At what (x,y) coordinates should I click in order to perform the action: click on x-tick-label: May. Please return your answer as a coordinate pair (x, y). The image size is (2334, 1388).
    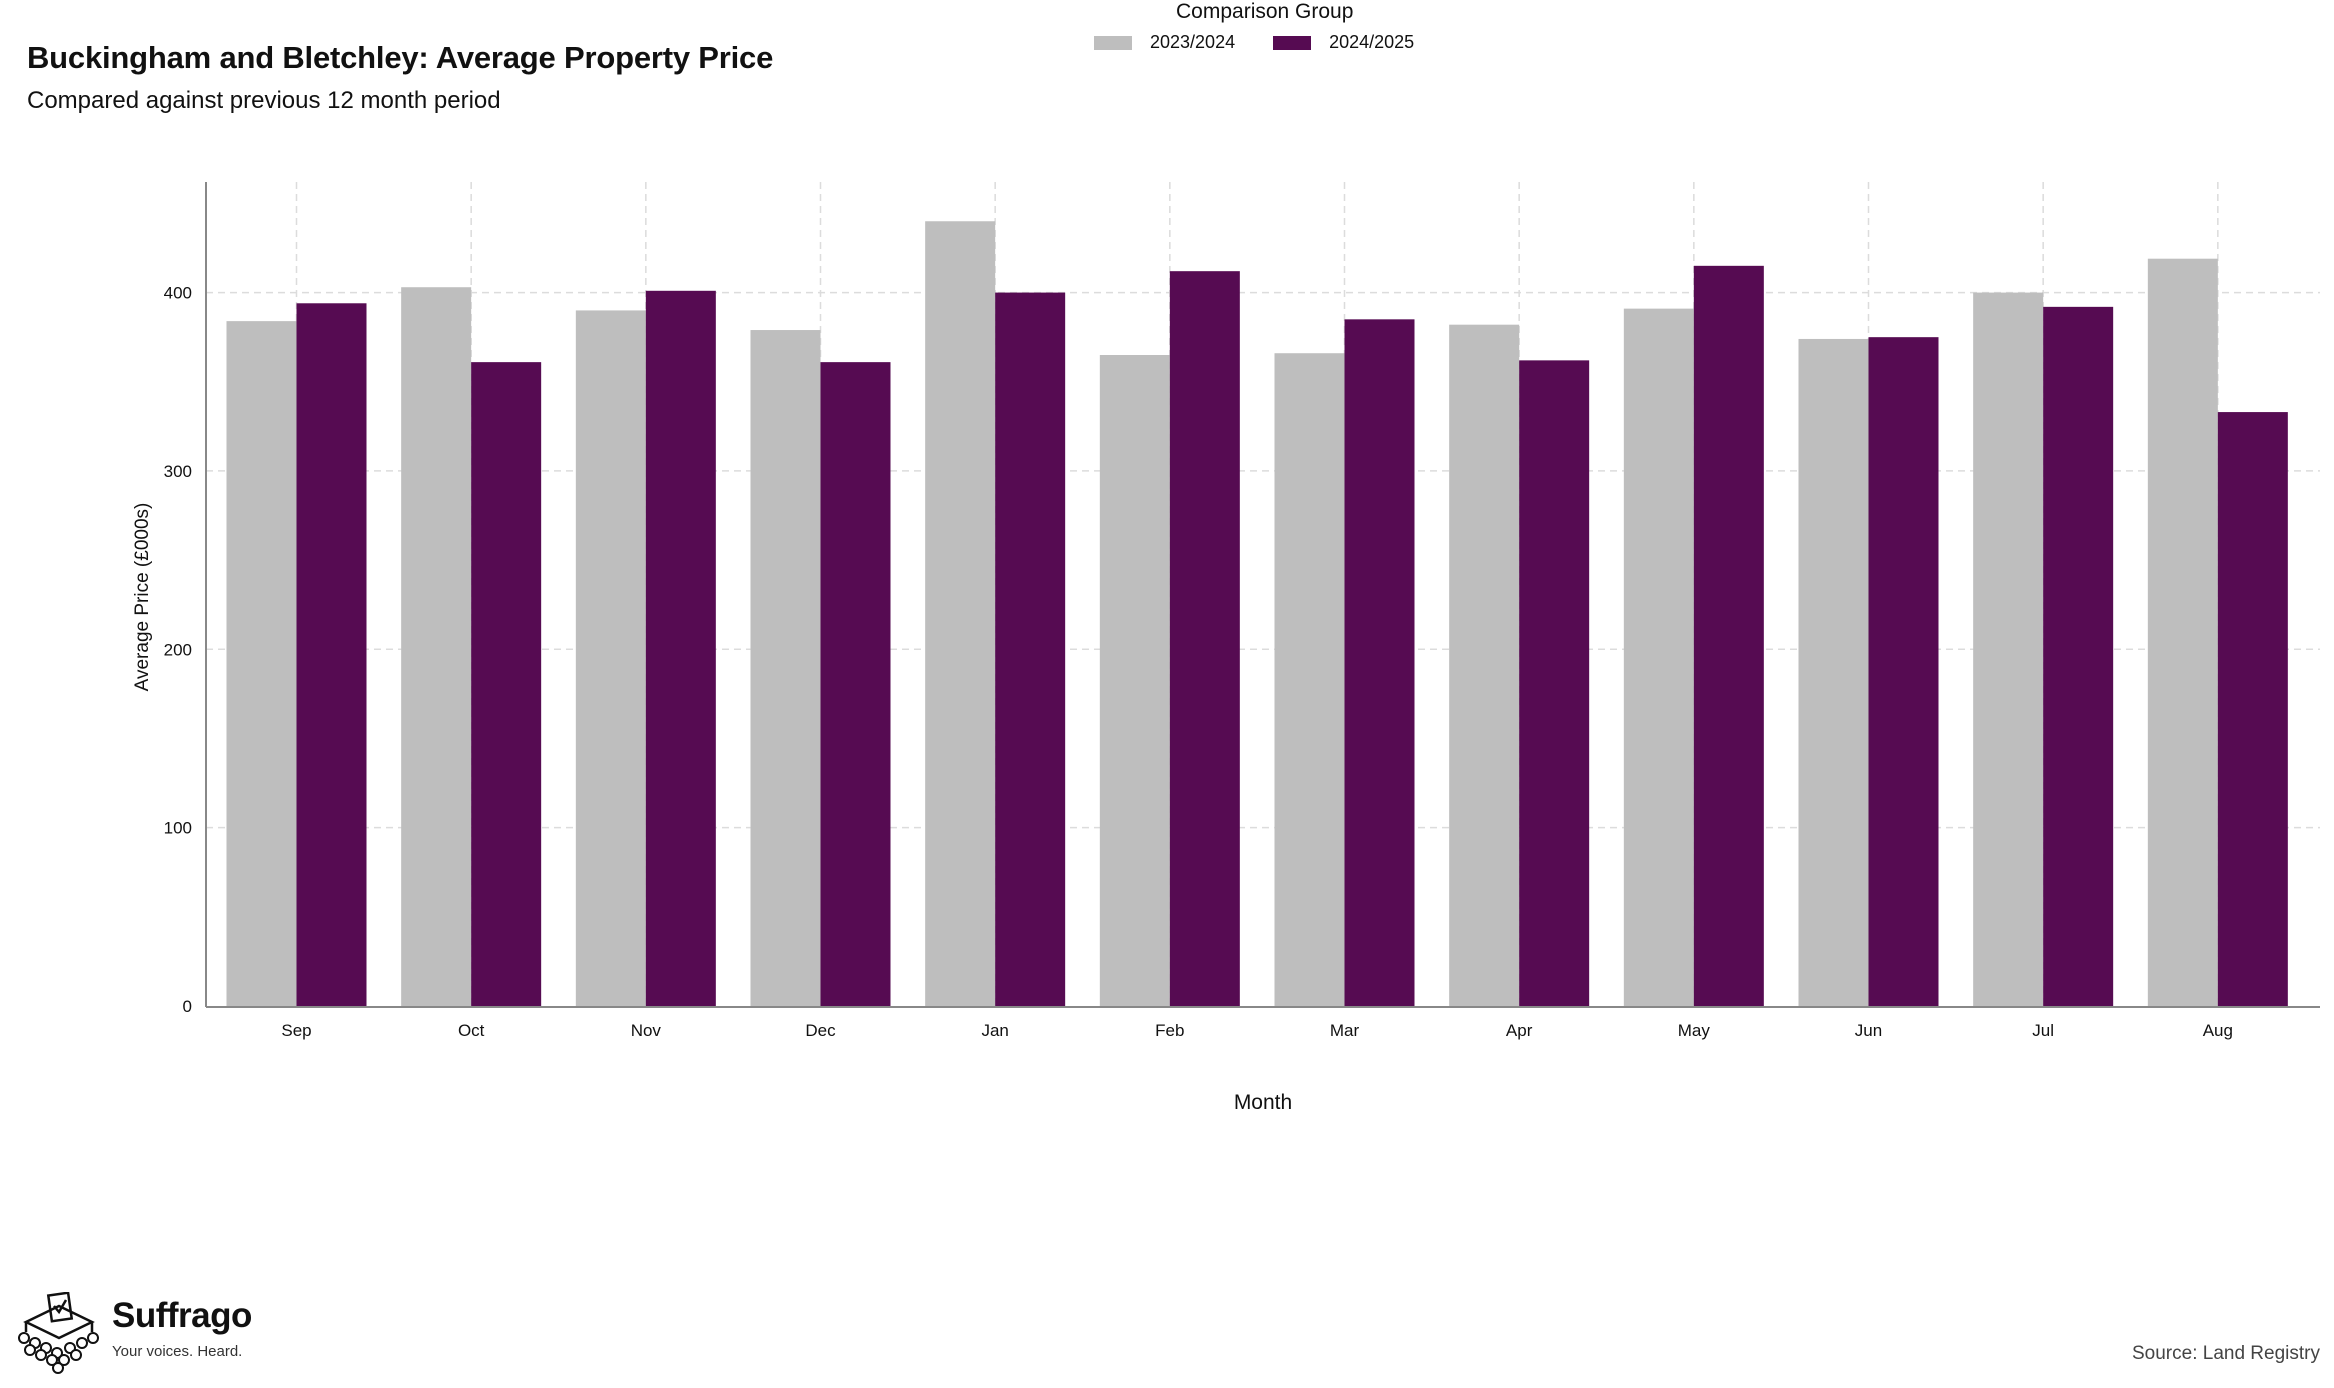
    Looking at the image, I should click on (1694, 1030).